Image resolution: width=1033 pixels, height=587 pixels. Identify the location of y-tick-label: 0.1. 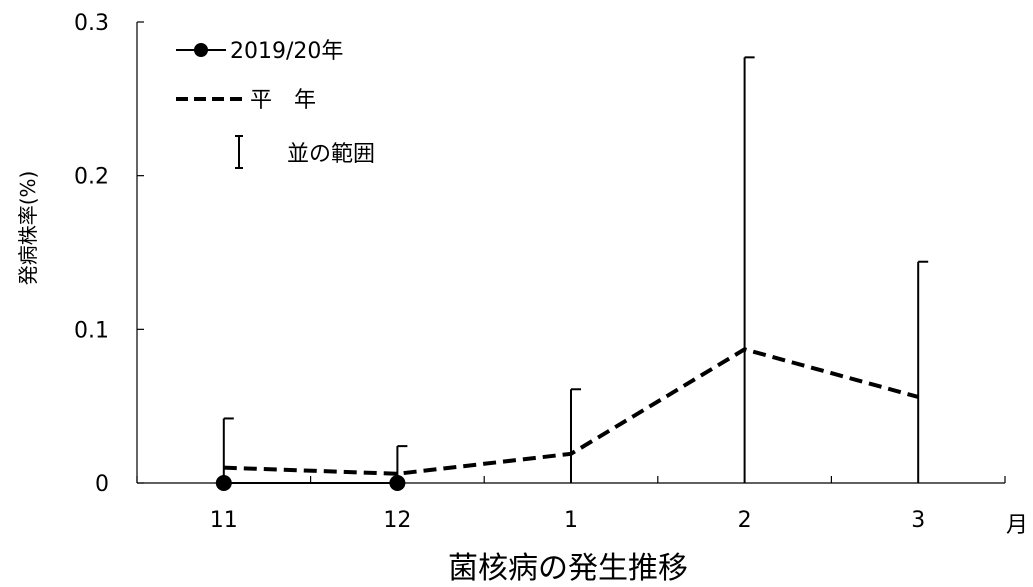
(91, 330).